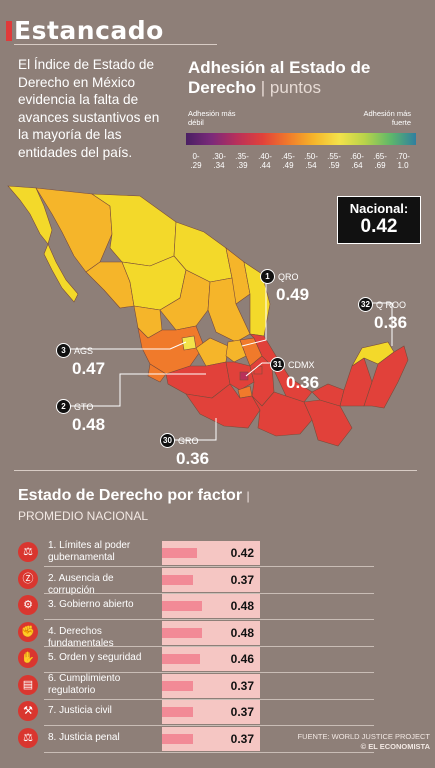  I want to click on factor-row: ⚖ 8. Justicia penal 0.37, so click(214, 739).